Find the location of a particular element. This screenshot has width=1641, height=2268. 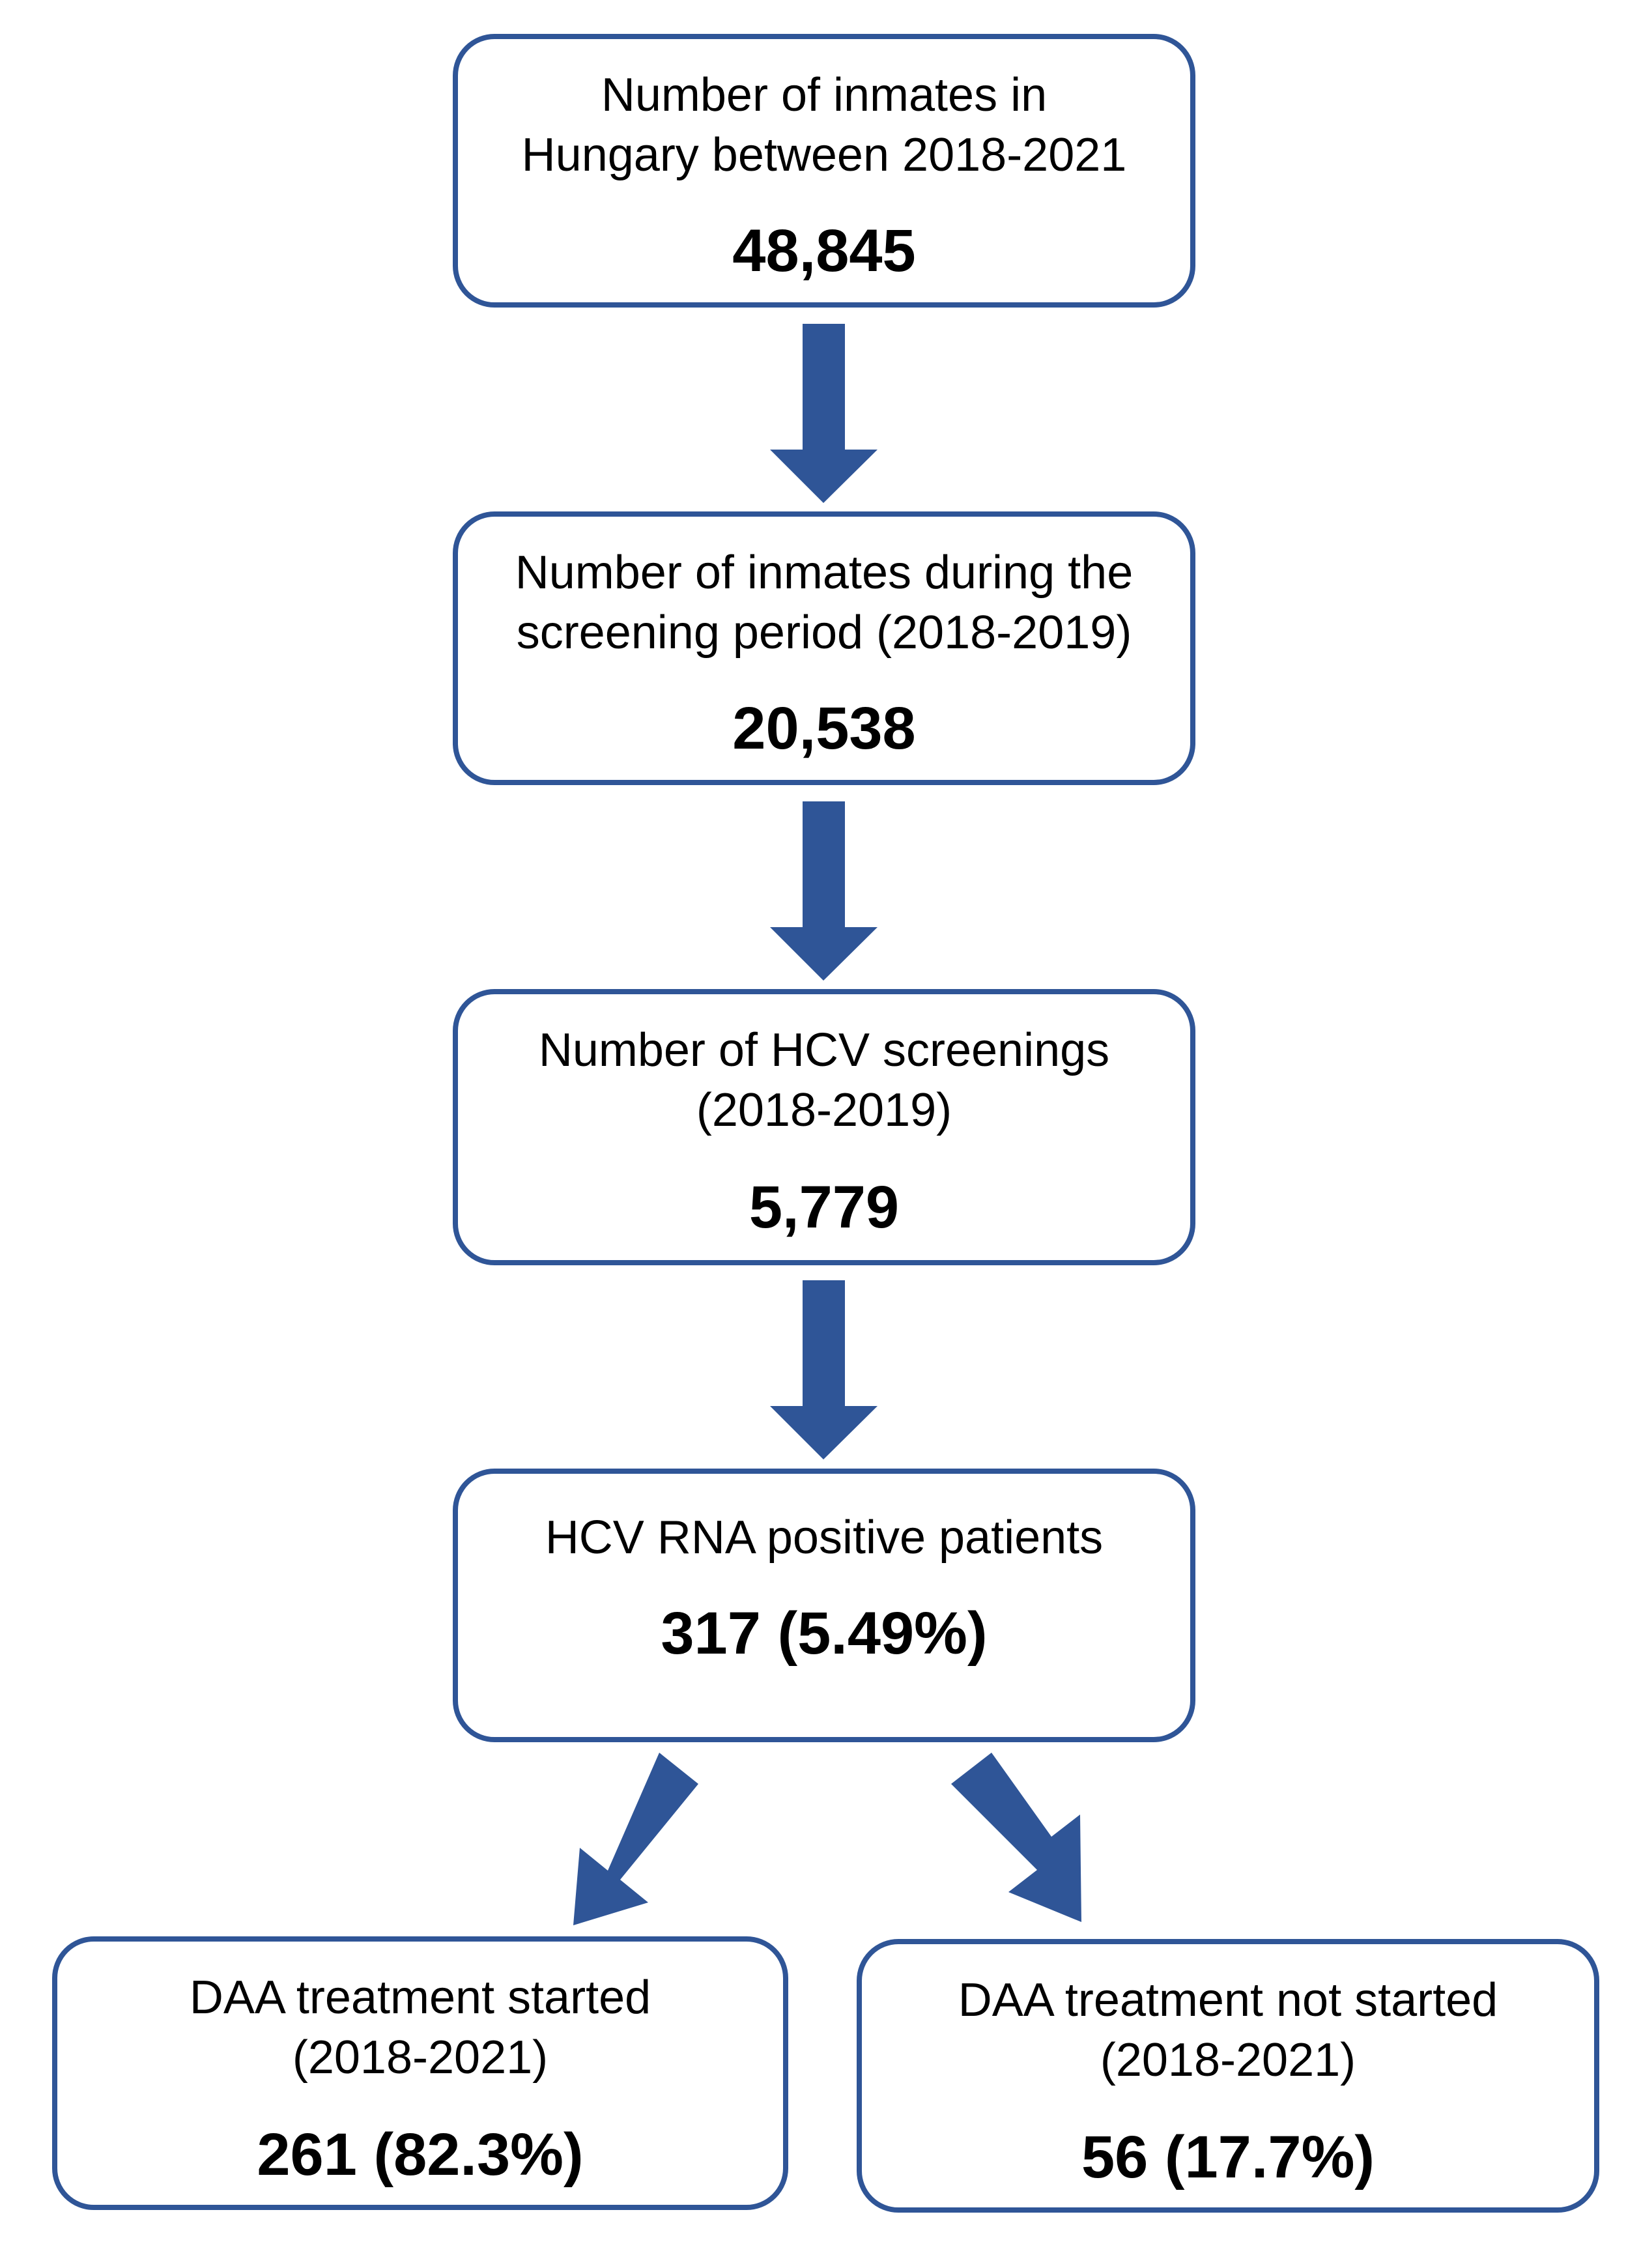

arrow-diagonal-right is located at coordinates (1016, 1837).